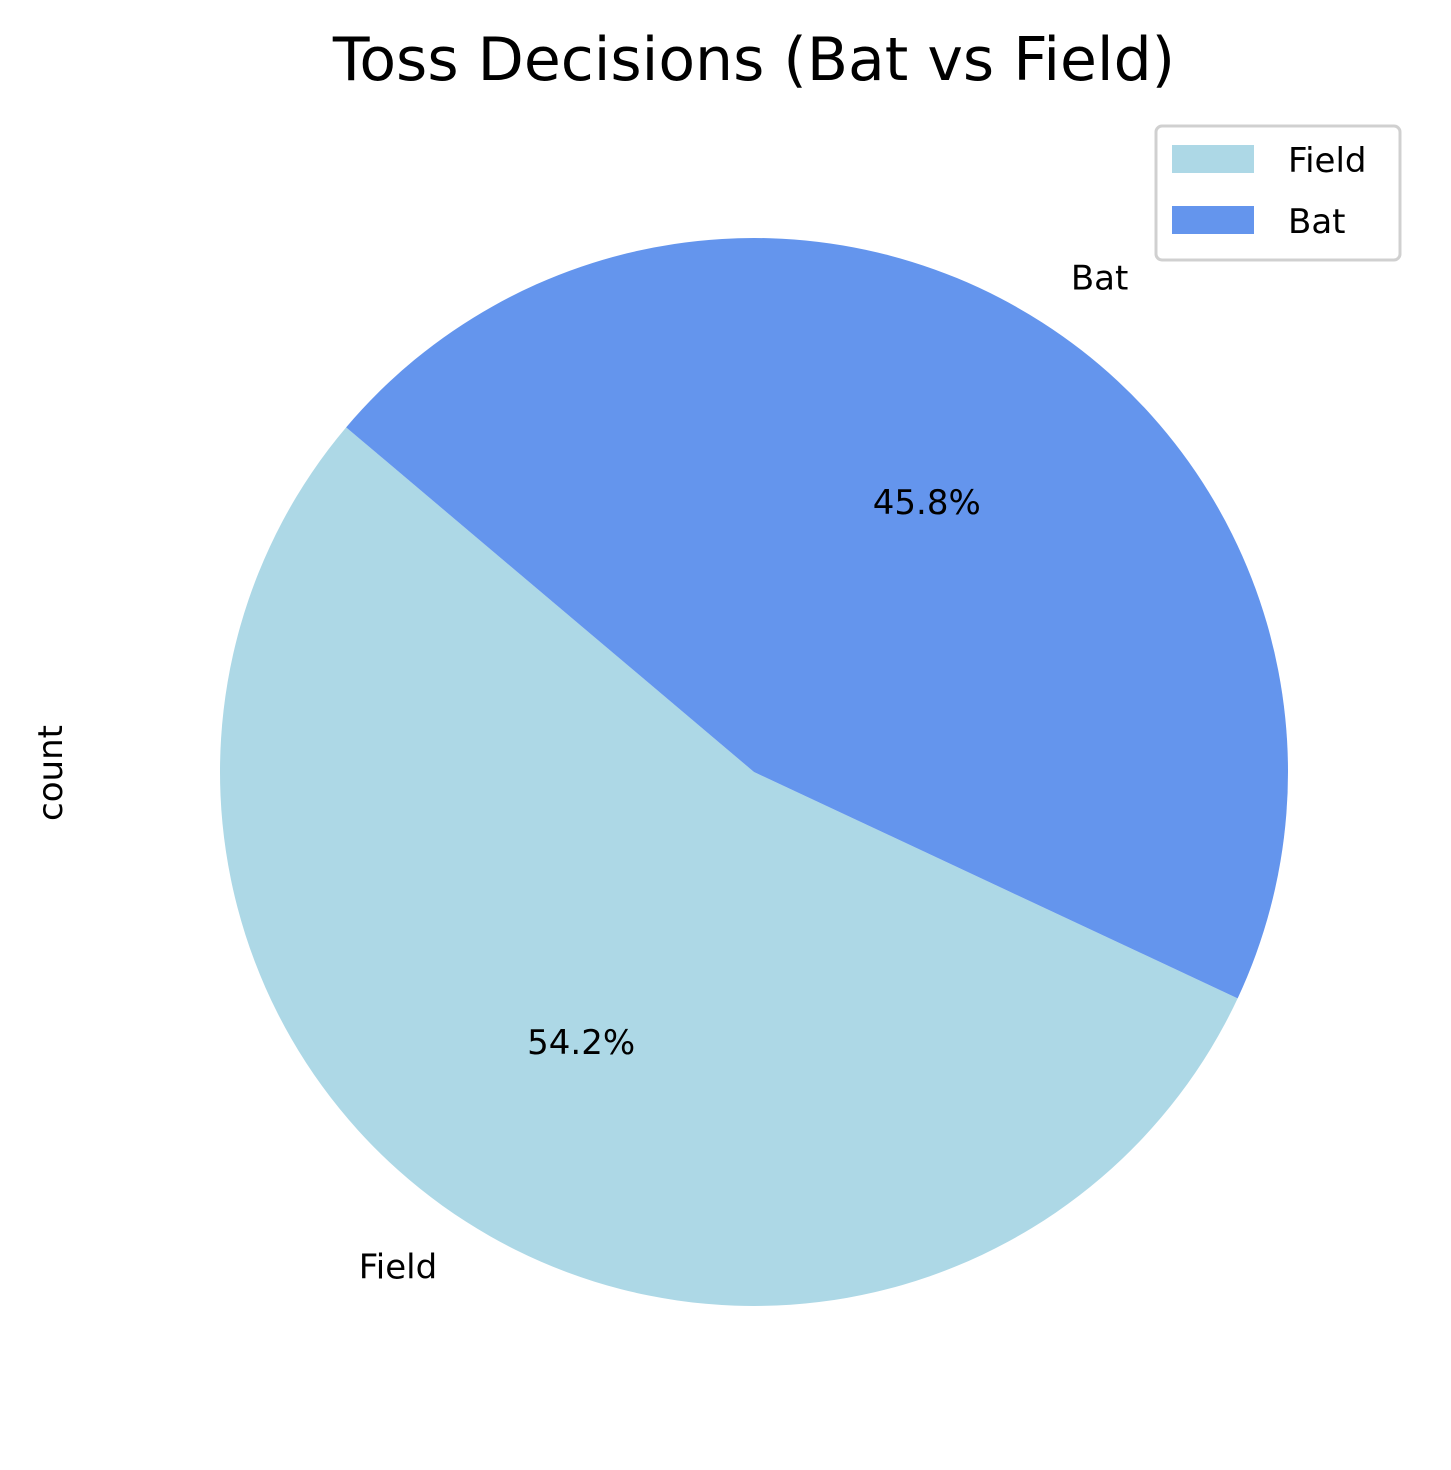 The height and width of the screenshot is (1470, 1451). I want to click on legend-swatch-bat, so click(1213, 220).